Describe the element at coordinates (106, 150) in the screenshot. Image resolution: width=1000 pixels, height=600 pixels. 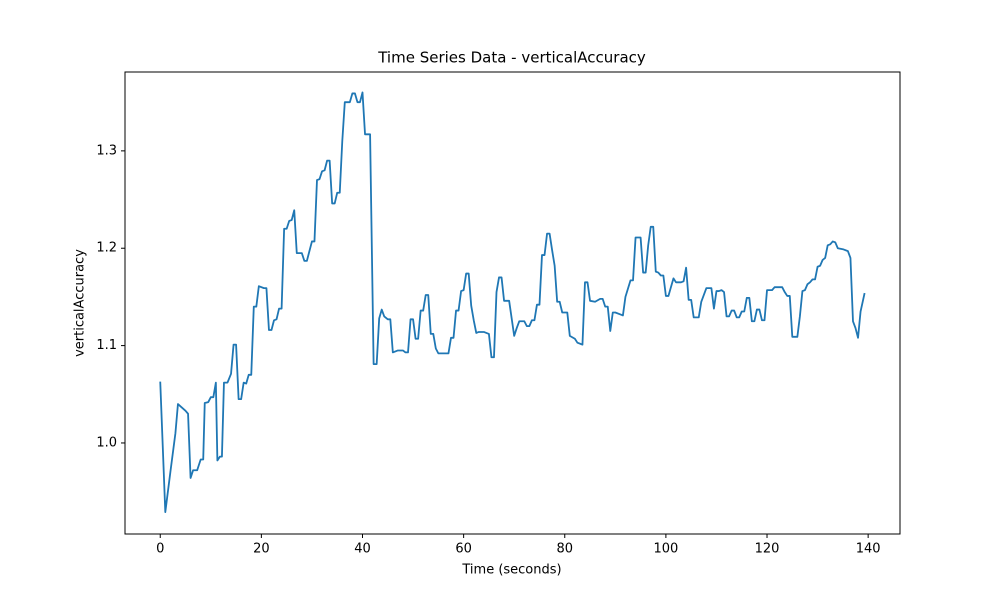
I see `y-tick-label: 1.3` at that location.